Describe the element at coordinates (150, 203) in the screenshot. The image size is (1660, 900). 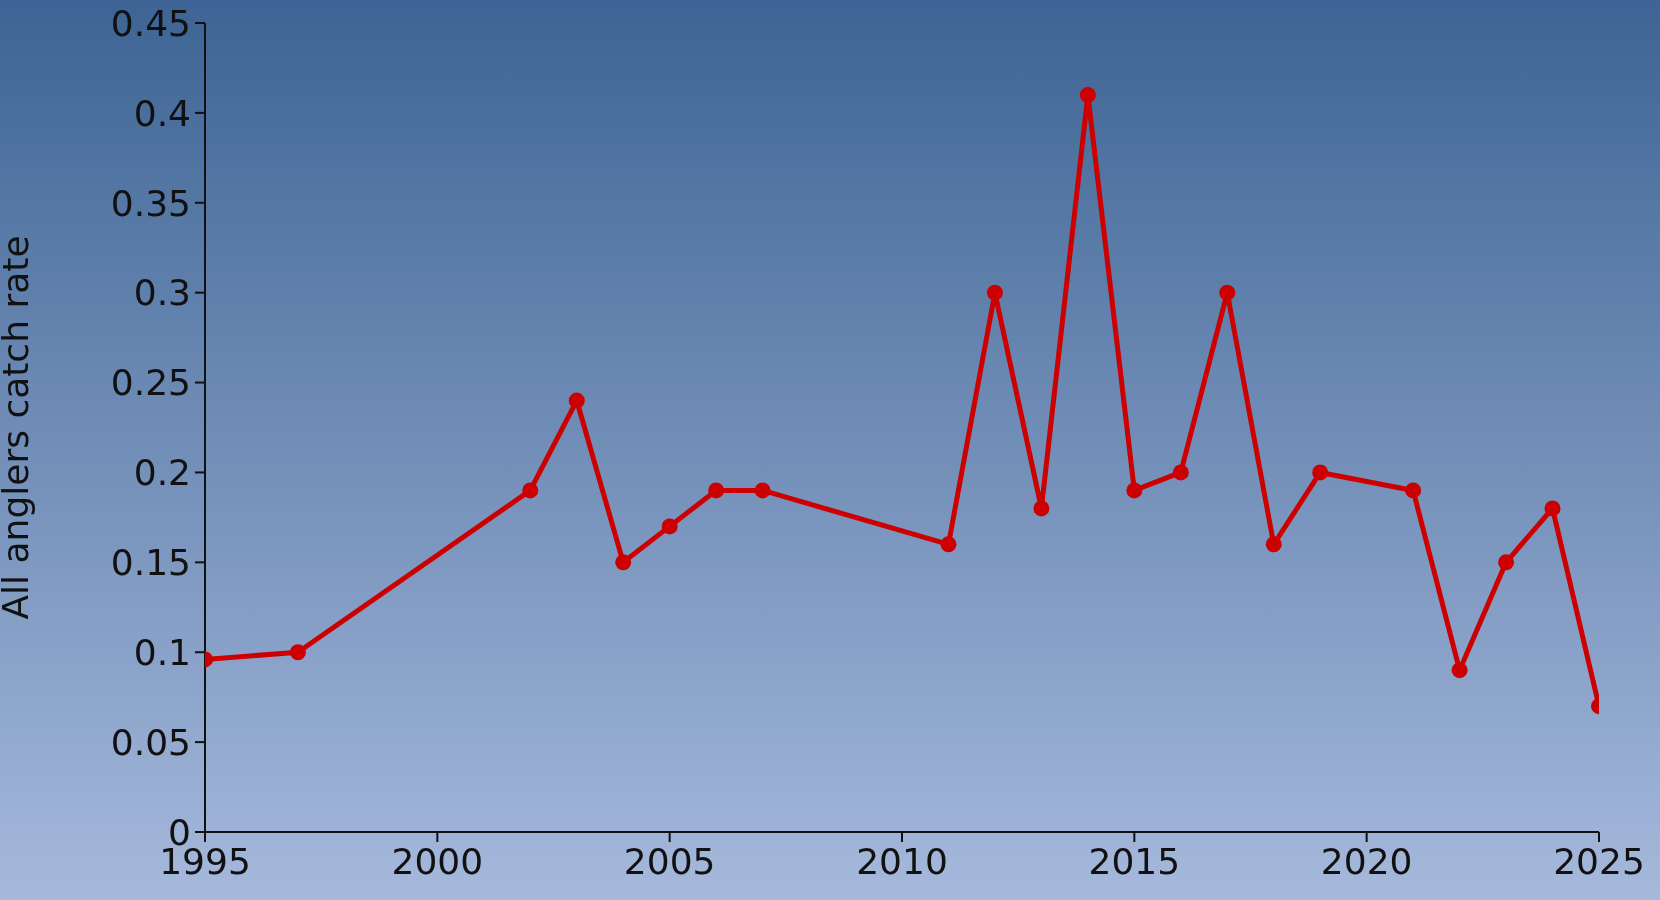
I see `y-tick-label: 0.35` at that location.